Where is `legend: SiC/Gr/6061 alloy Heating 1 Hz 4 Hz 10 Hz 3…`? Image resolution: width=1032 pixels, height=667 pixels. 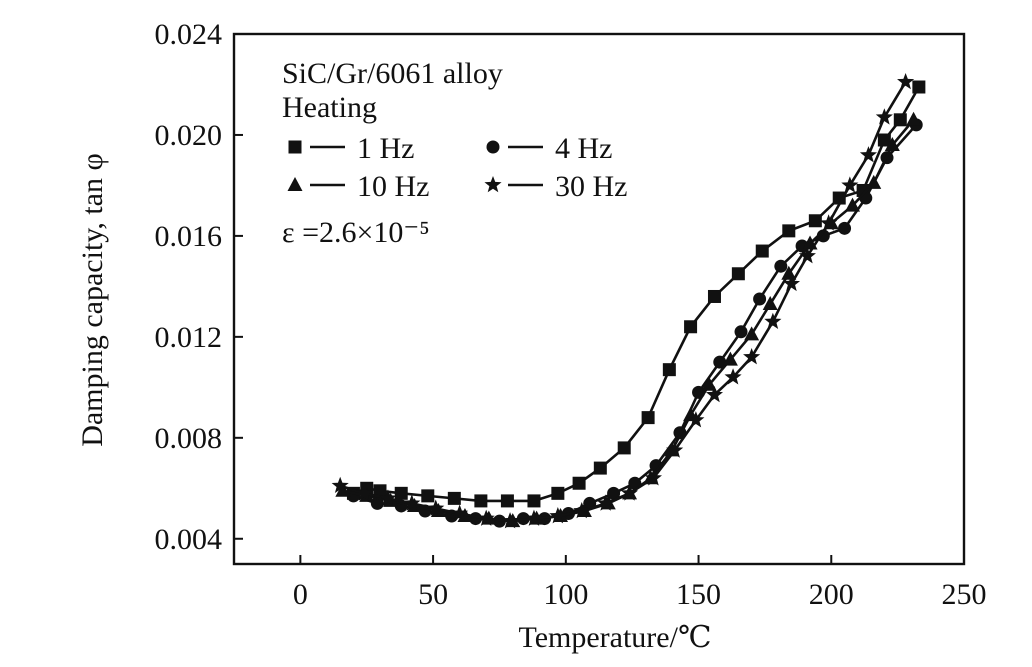
legend: SiC/Gr/6061 alloy Heating 1 Hz 4 Hz 10 Hz 3… is located at coordinates (454, 153).